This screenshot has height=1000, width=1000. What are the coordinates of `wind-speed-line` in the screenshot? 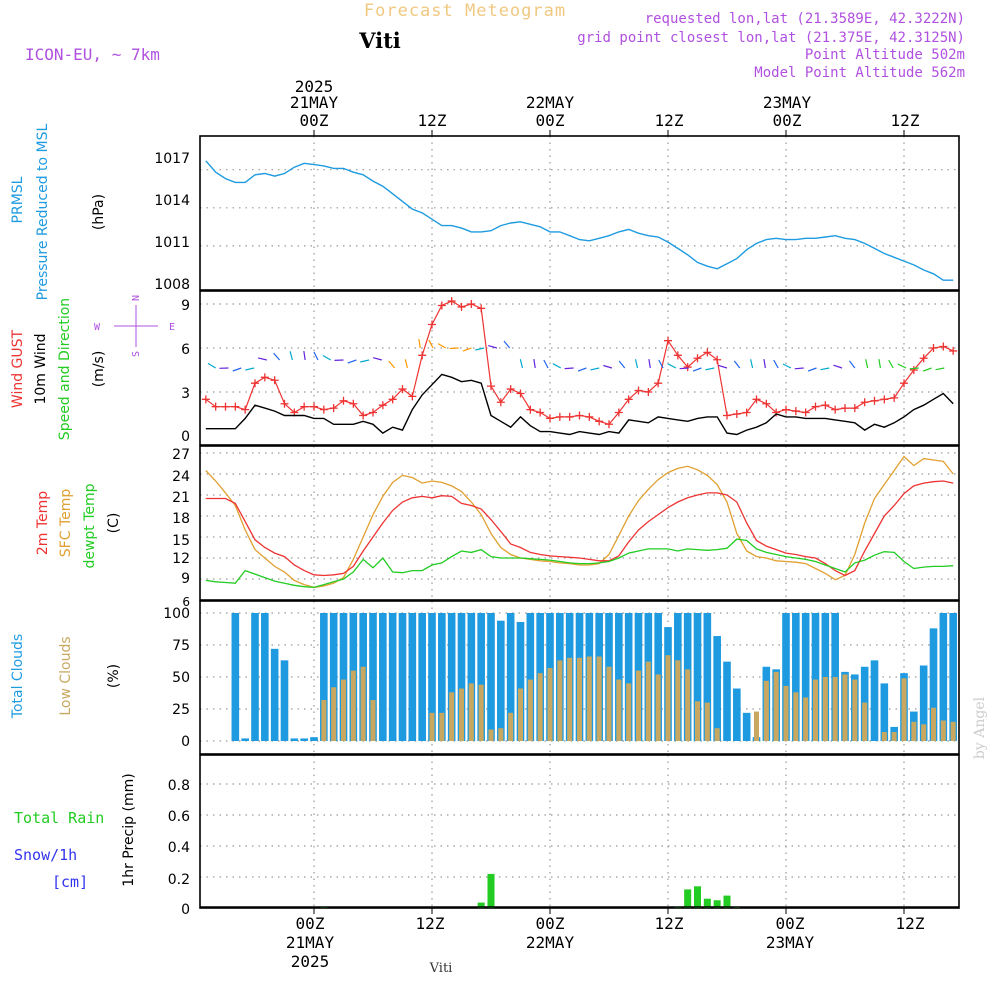 It's located at (579, 404).